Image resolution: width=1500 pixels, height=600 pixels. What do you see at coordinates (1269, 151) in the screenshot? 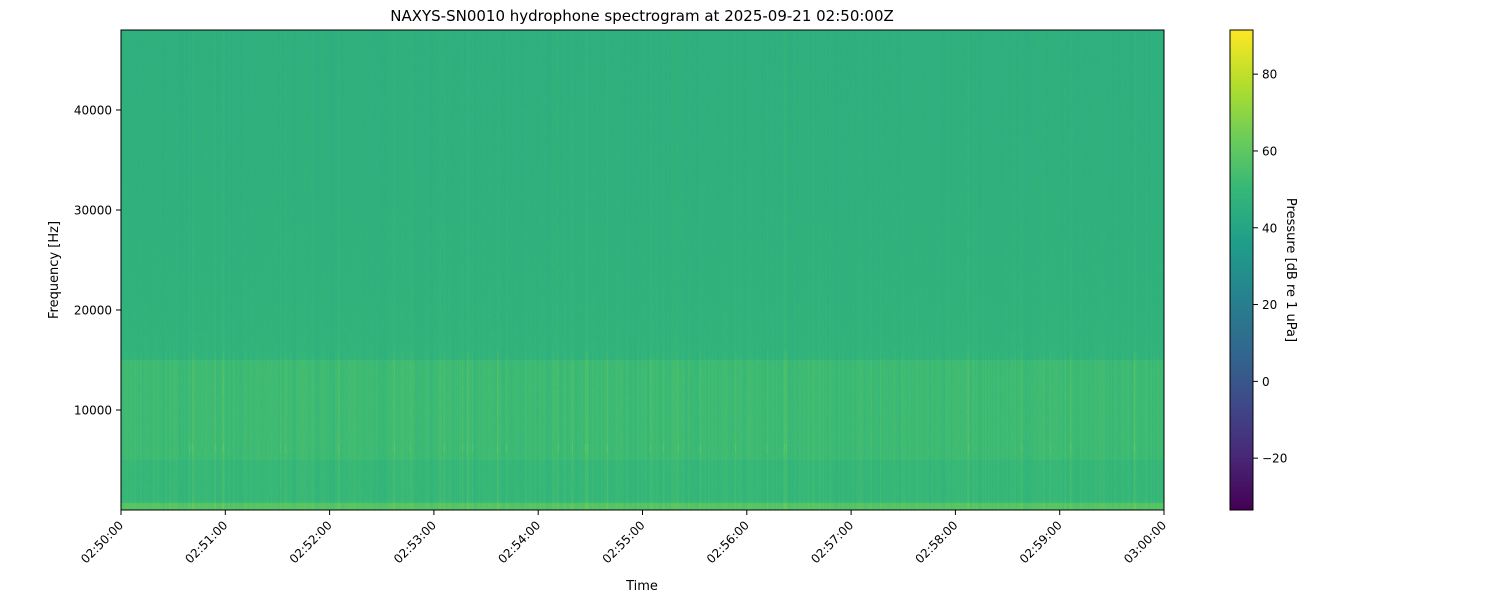
I see `colorbar-tick-label: 60` at bounding box center [1269, 151].